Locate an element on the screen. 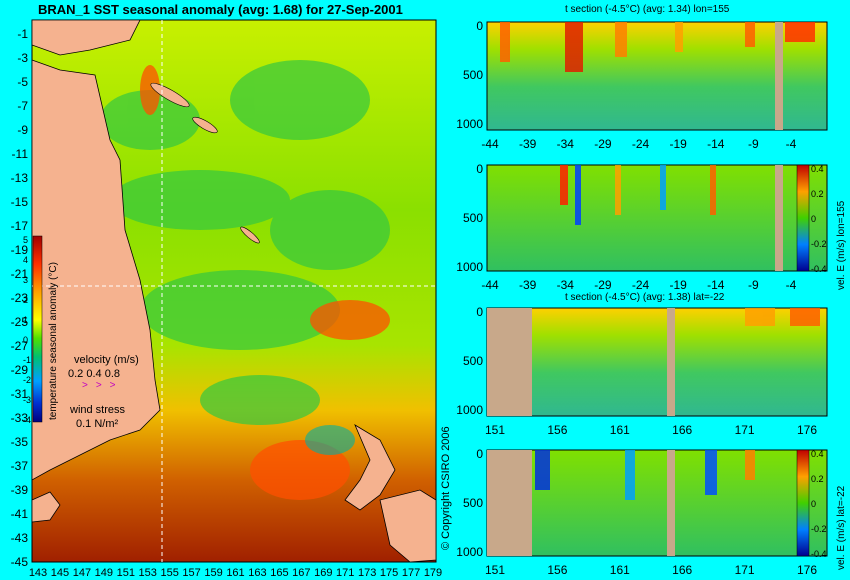 This screenshot has width=850, height=580. map-x-tick-label: 165 is located at coordinates (279, 573).